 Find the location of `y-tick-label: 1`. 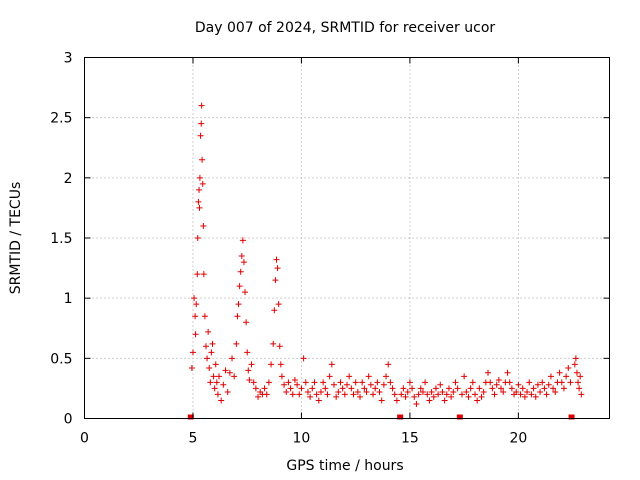

y-tick-label: 1 is located at coordinates (68, 299).